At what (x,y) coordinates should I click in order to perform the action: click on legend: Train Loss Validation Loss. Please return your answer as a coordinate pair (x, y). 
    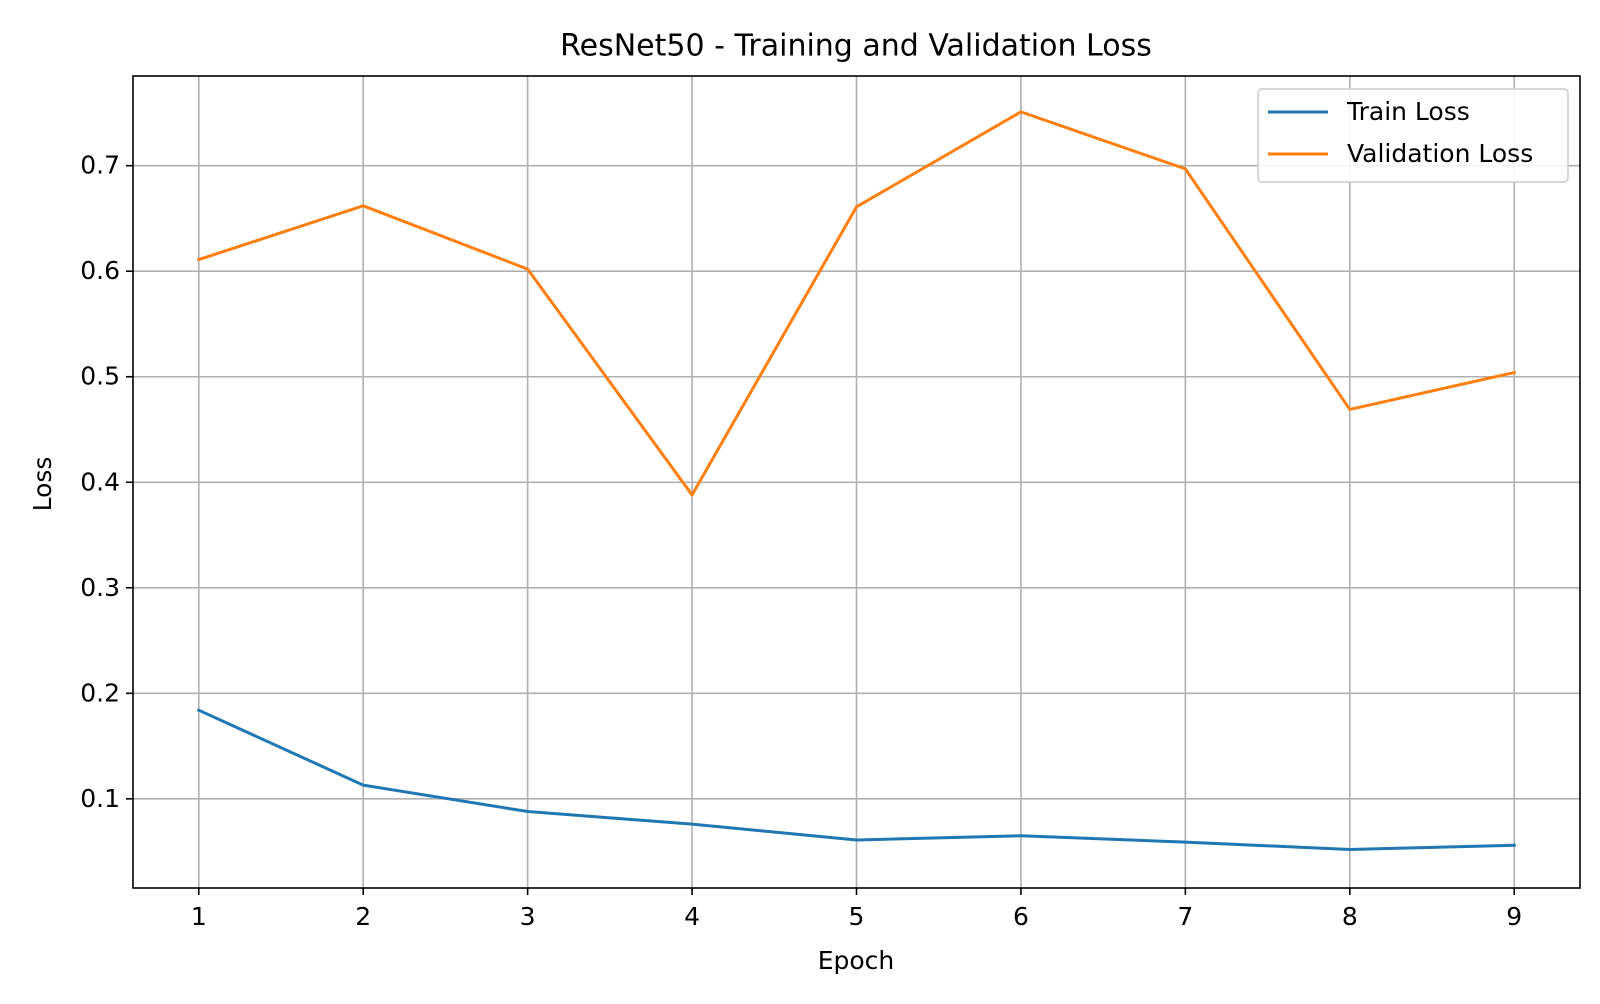
    Looking at the image, I should click on (1413, 135).